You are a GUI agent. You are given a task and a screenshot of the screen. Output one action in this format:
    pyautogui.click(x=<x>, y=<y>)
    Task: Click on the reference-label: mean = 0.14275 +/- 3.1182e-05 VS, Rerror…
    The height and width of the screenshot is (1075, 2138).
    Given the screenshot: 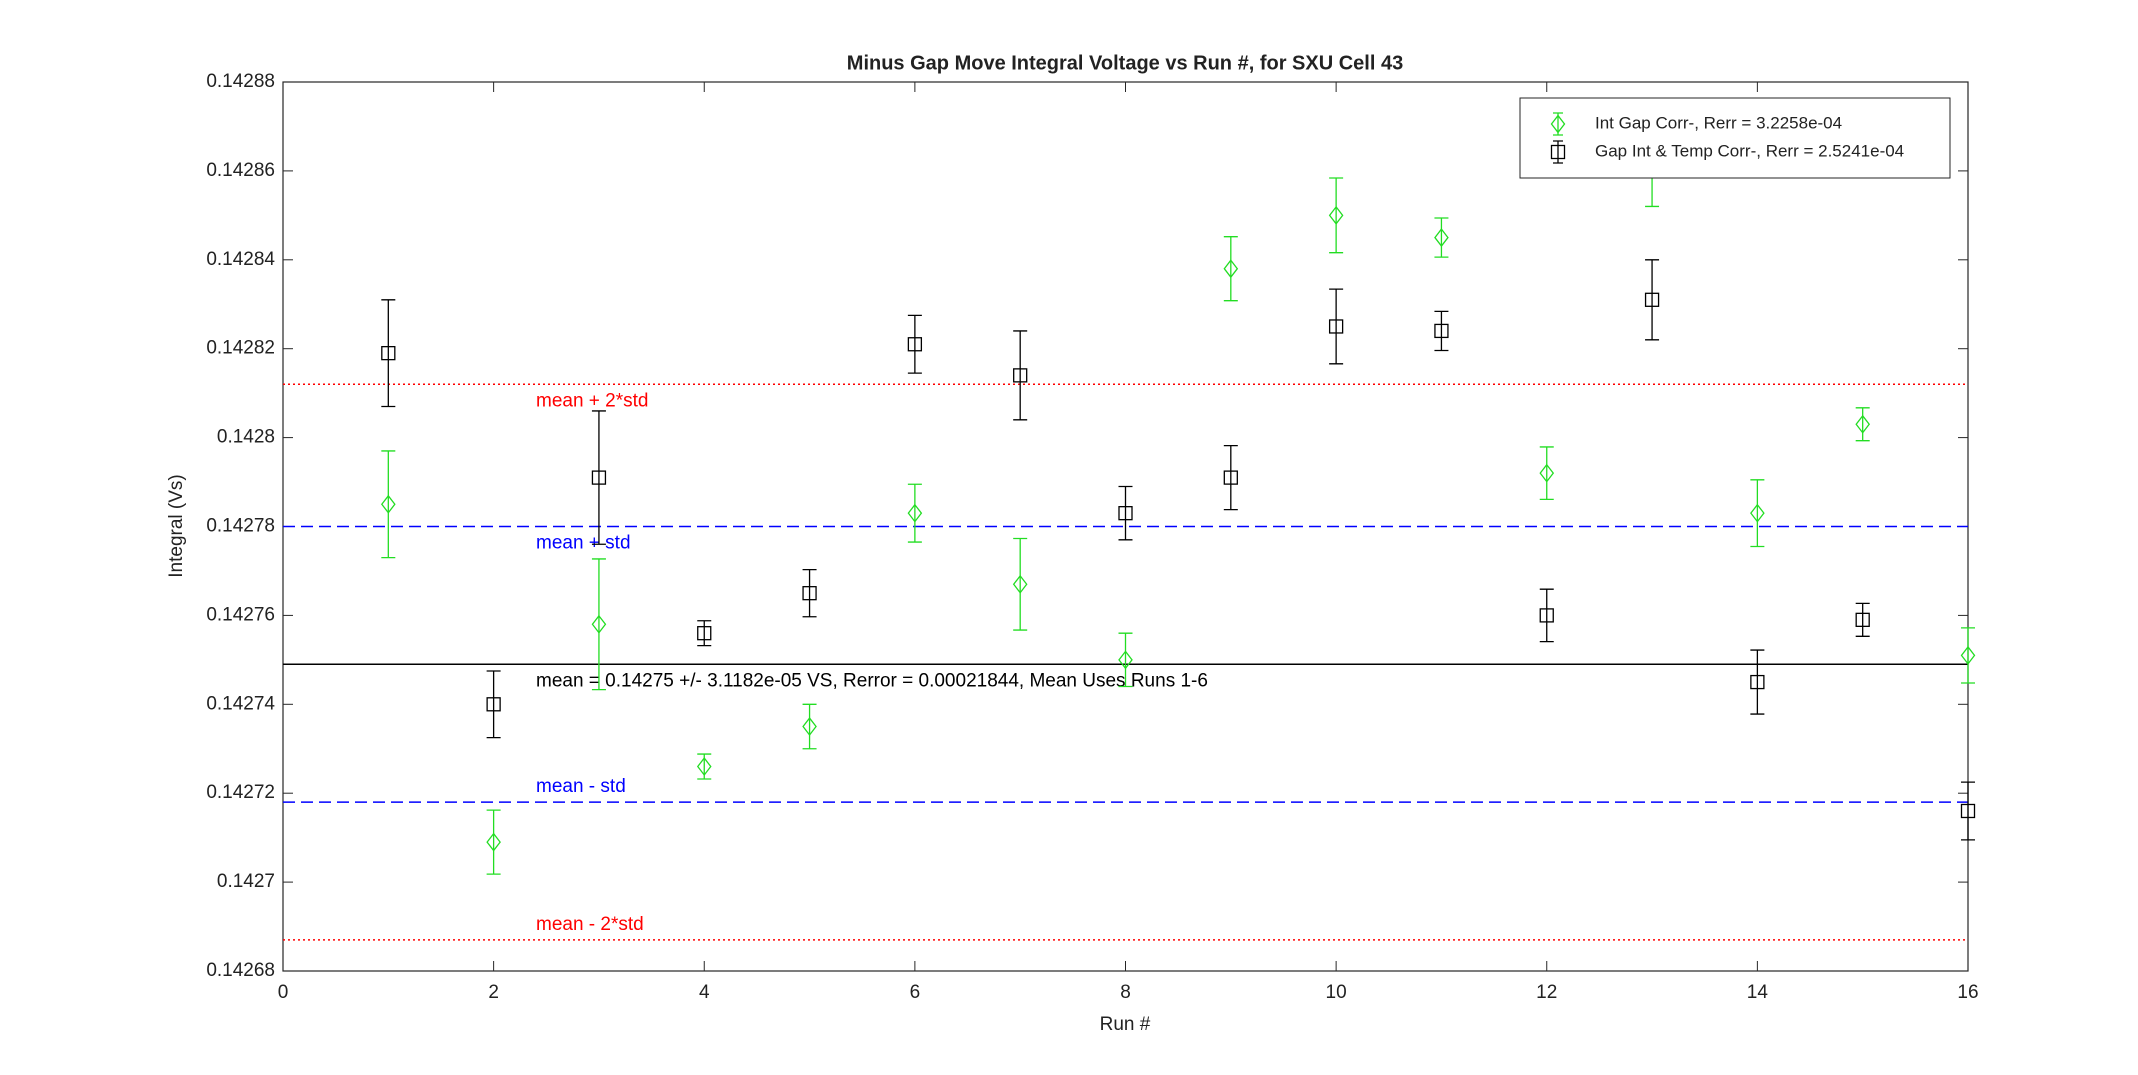 What is the action you would take?
    pyautogui.click(x=872, y=680)
    